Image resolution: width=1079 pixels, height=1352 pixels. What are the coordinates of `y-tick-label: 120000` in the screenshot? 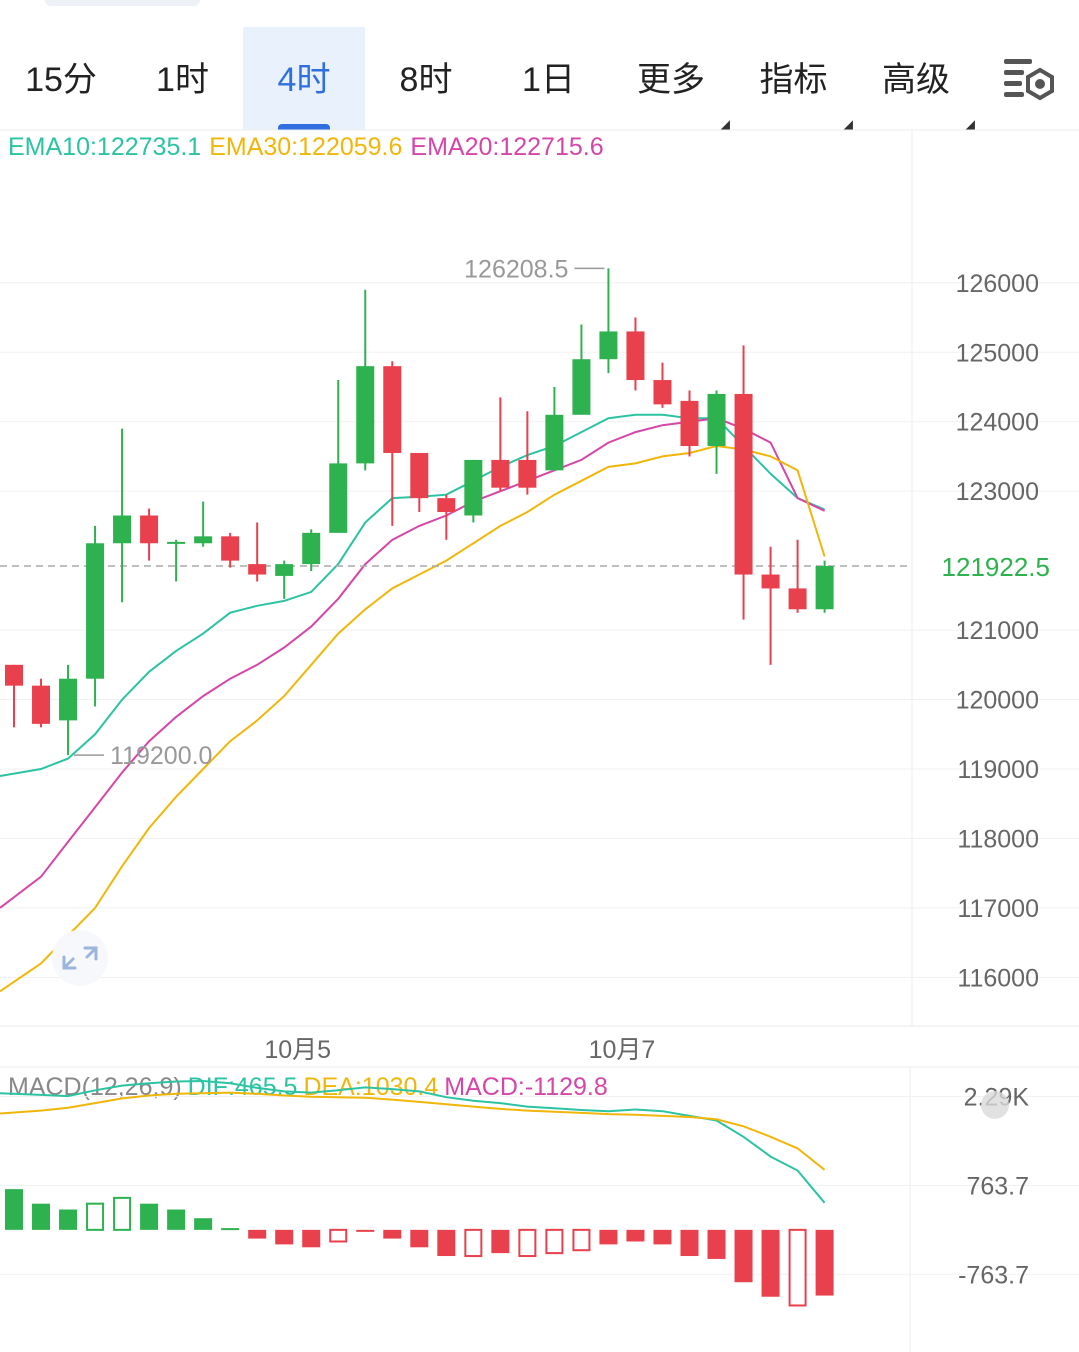 It's located at (997, 701).